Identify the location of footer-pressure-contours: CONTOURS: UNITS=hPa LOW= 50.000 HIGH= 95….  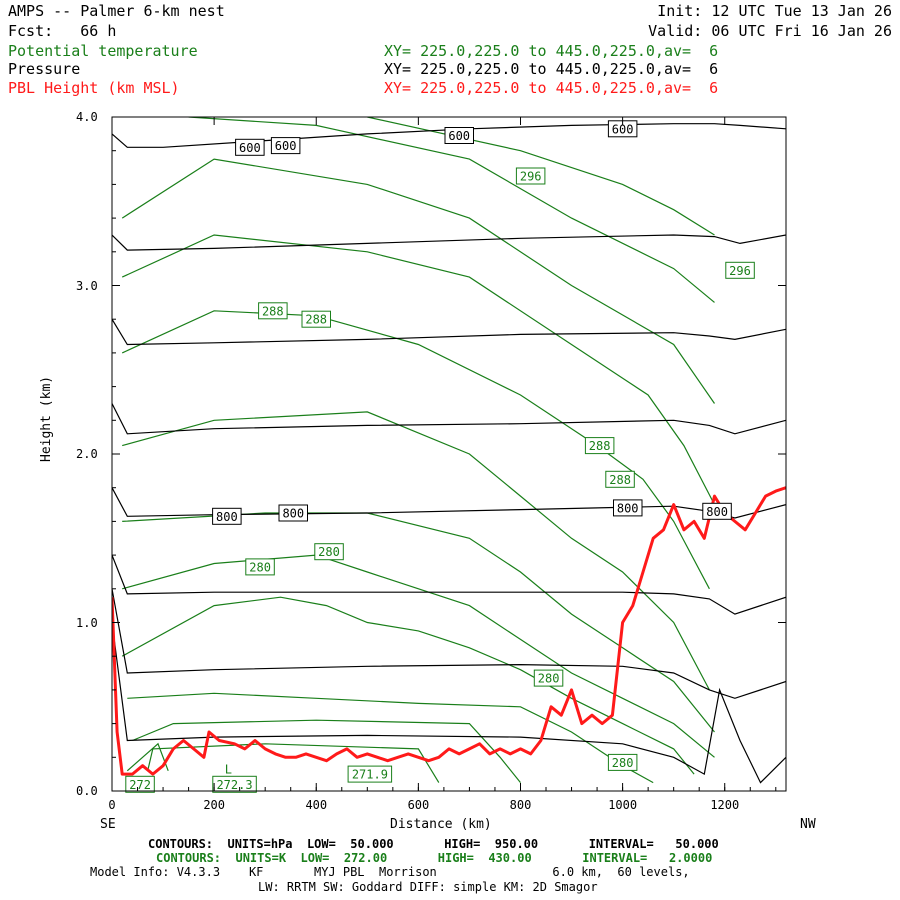
(433, 844).